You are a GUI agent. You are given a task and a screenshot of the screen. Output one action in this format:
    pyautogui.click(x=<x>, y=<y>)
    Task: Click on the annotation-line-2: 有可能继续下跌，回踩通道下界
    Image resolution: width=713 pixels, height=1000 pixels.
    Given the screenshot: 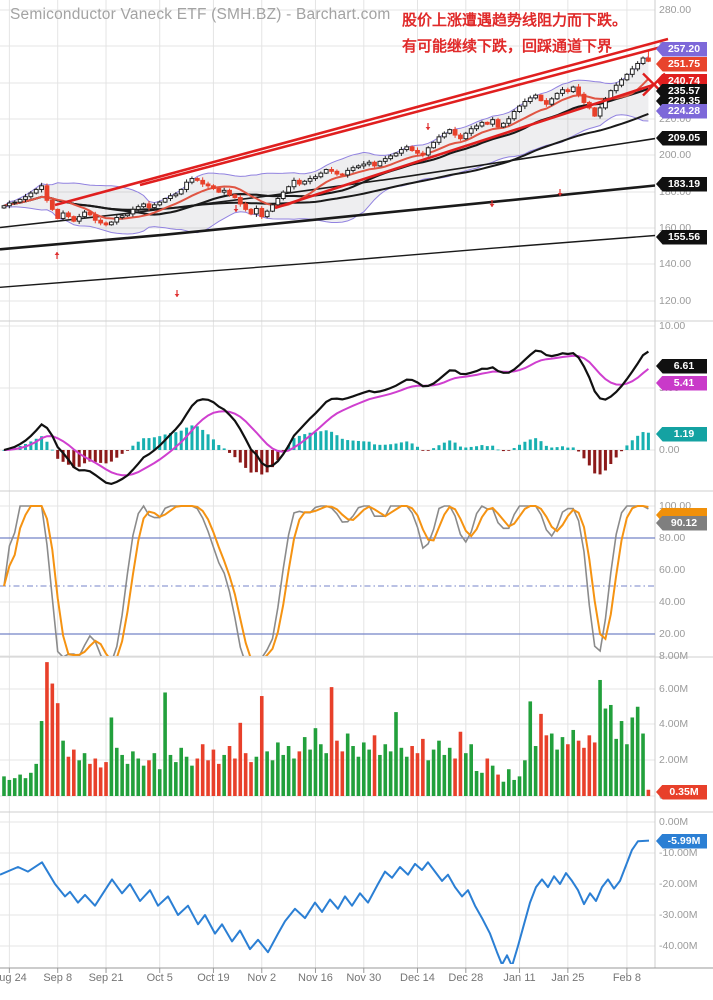 What is the action you would take?
    pyautogui.click(x=507, y=46)
    